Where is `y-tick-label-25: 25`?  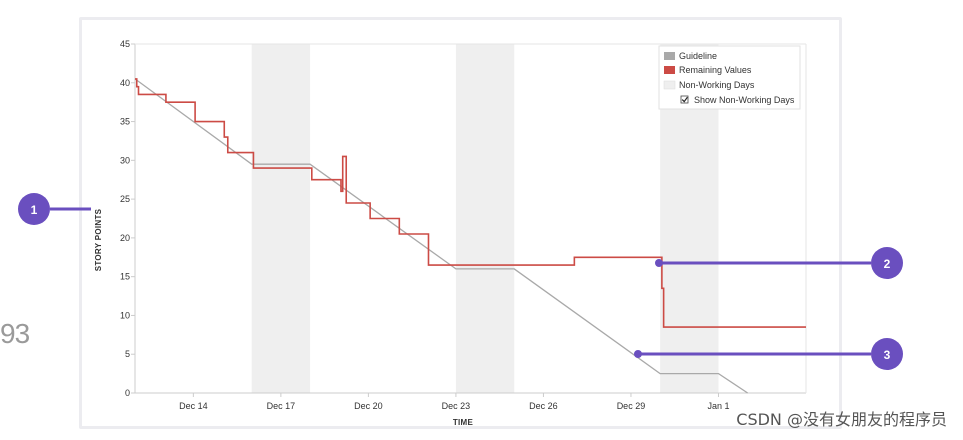 y-tick-label-25: 25 is located at coordinates (125, 199).